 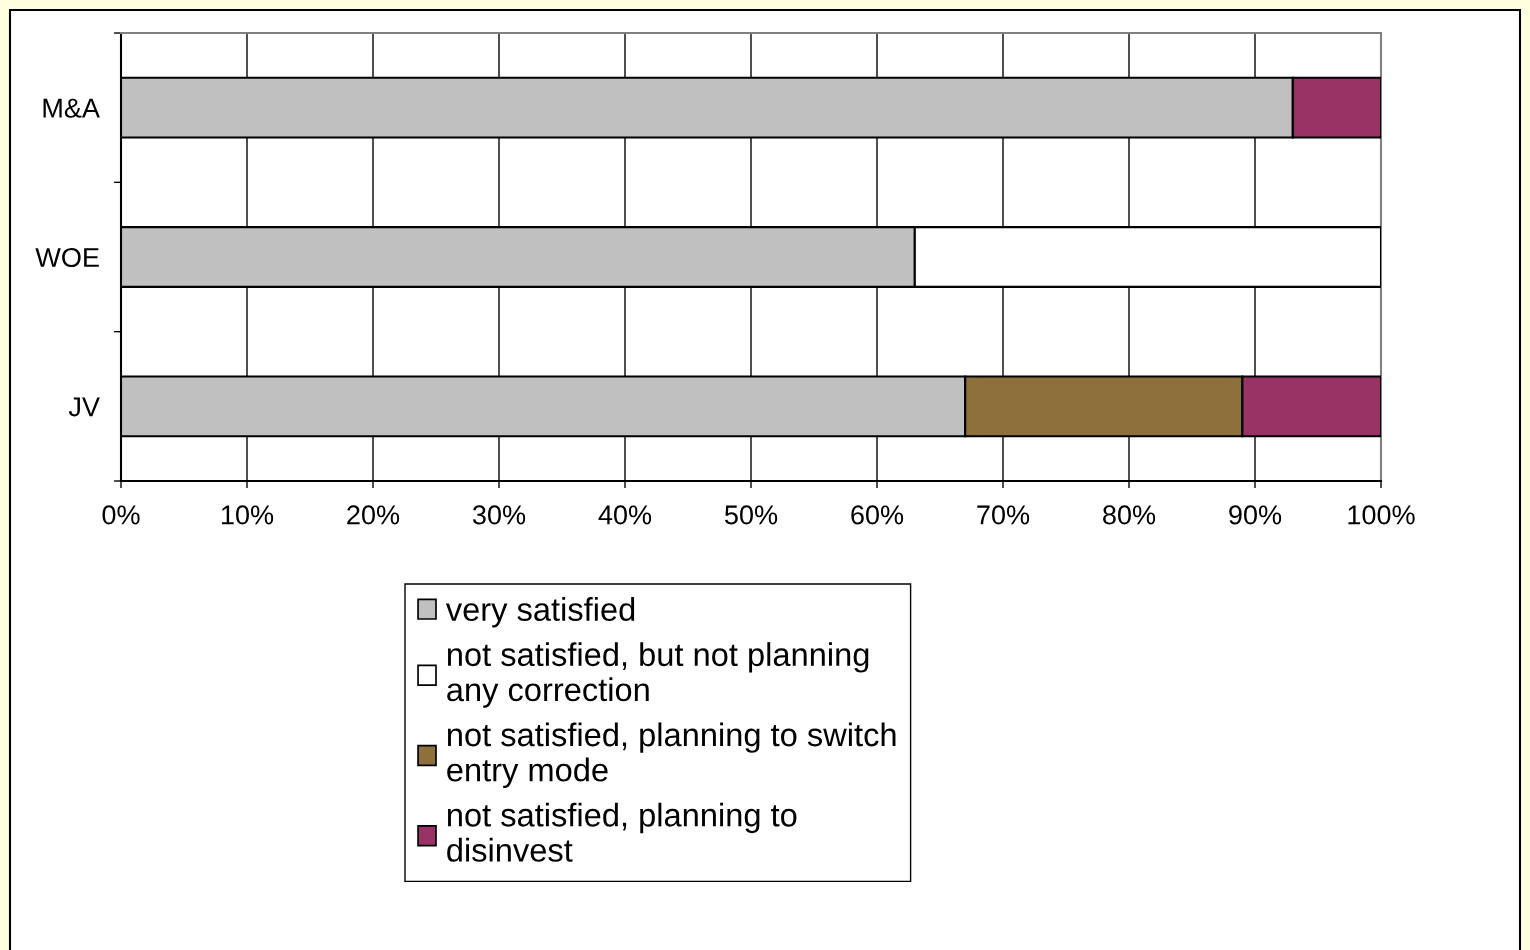 What do you see at coordinates (1381, 515) in the screenshot?
I see `x-tick-label: 100%` at bounding box center [1381, 515].